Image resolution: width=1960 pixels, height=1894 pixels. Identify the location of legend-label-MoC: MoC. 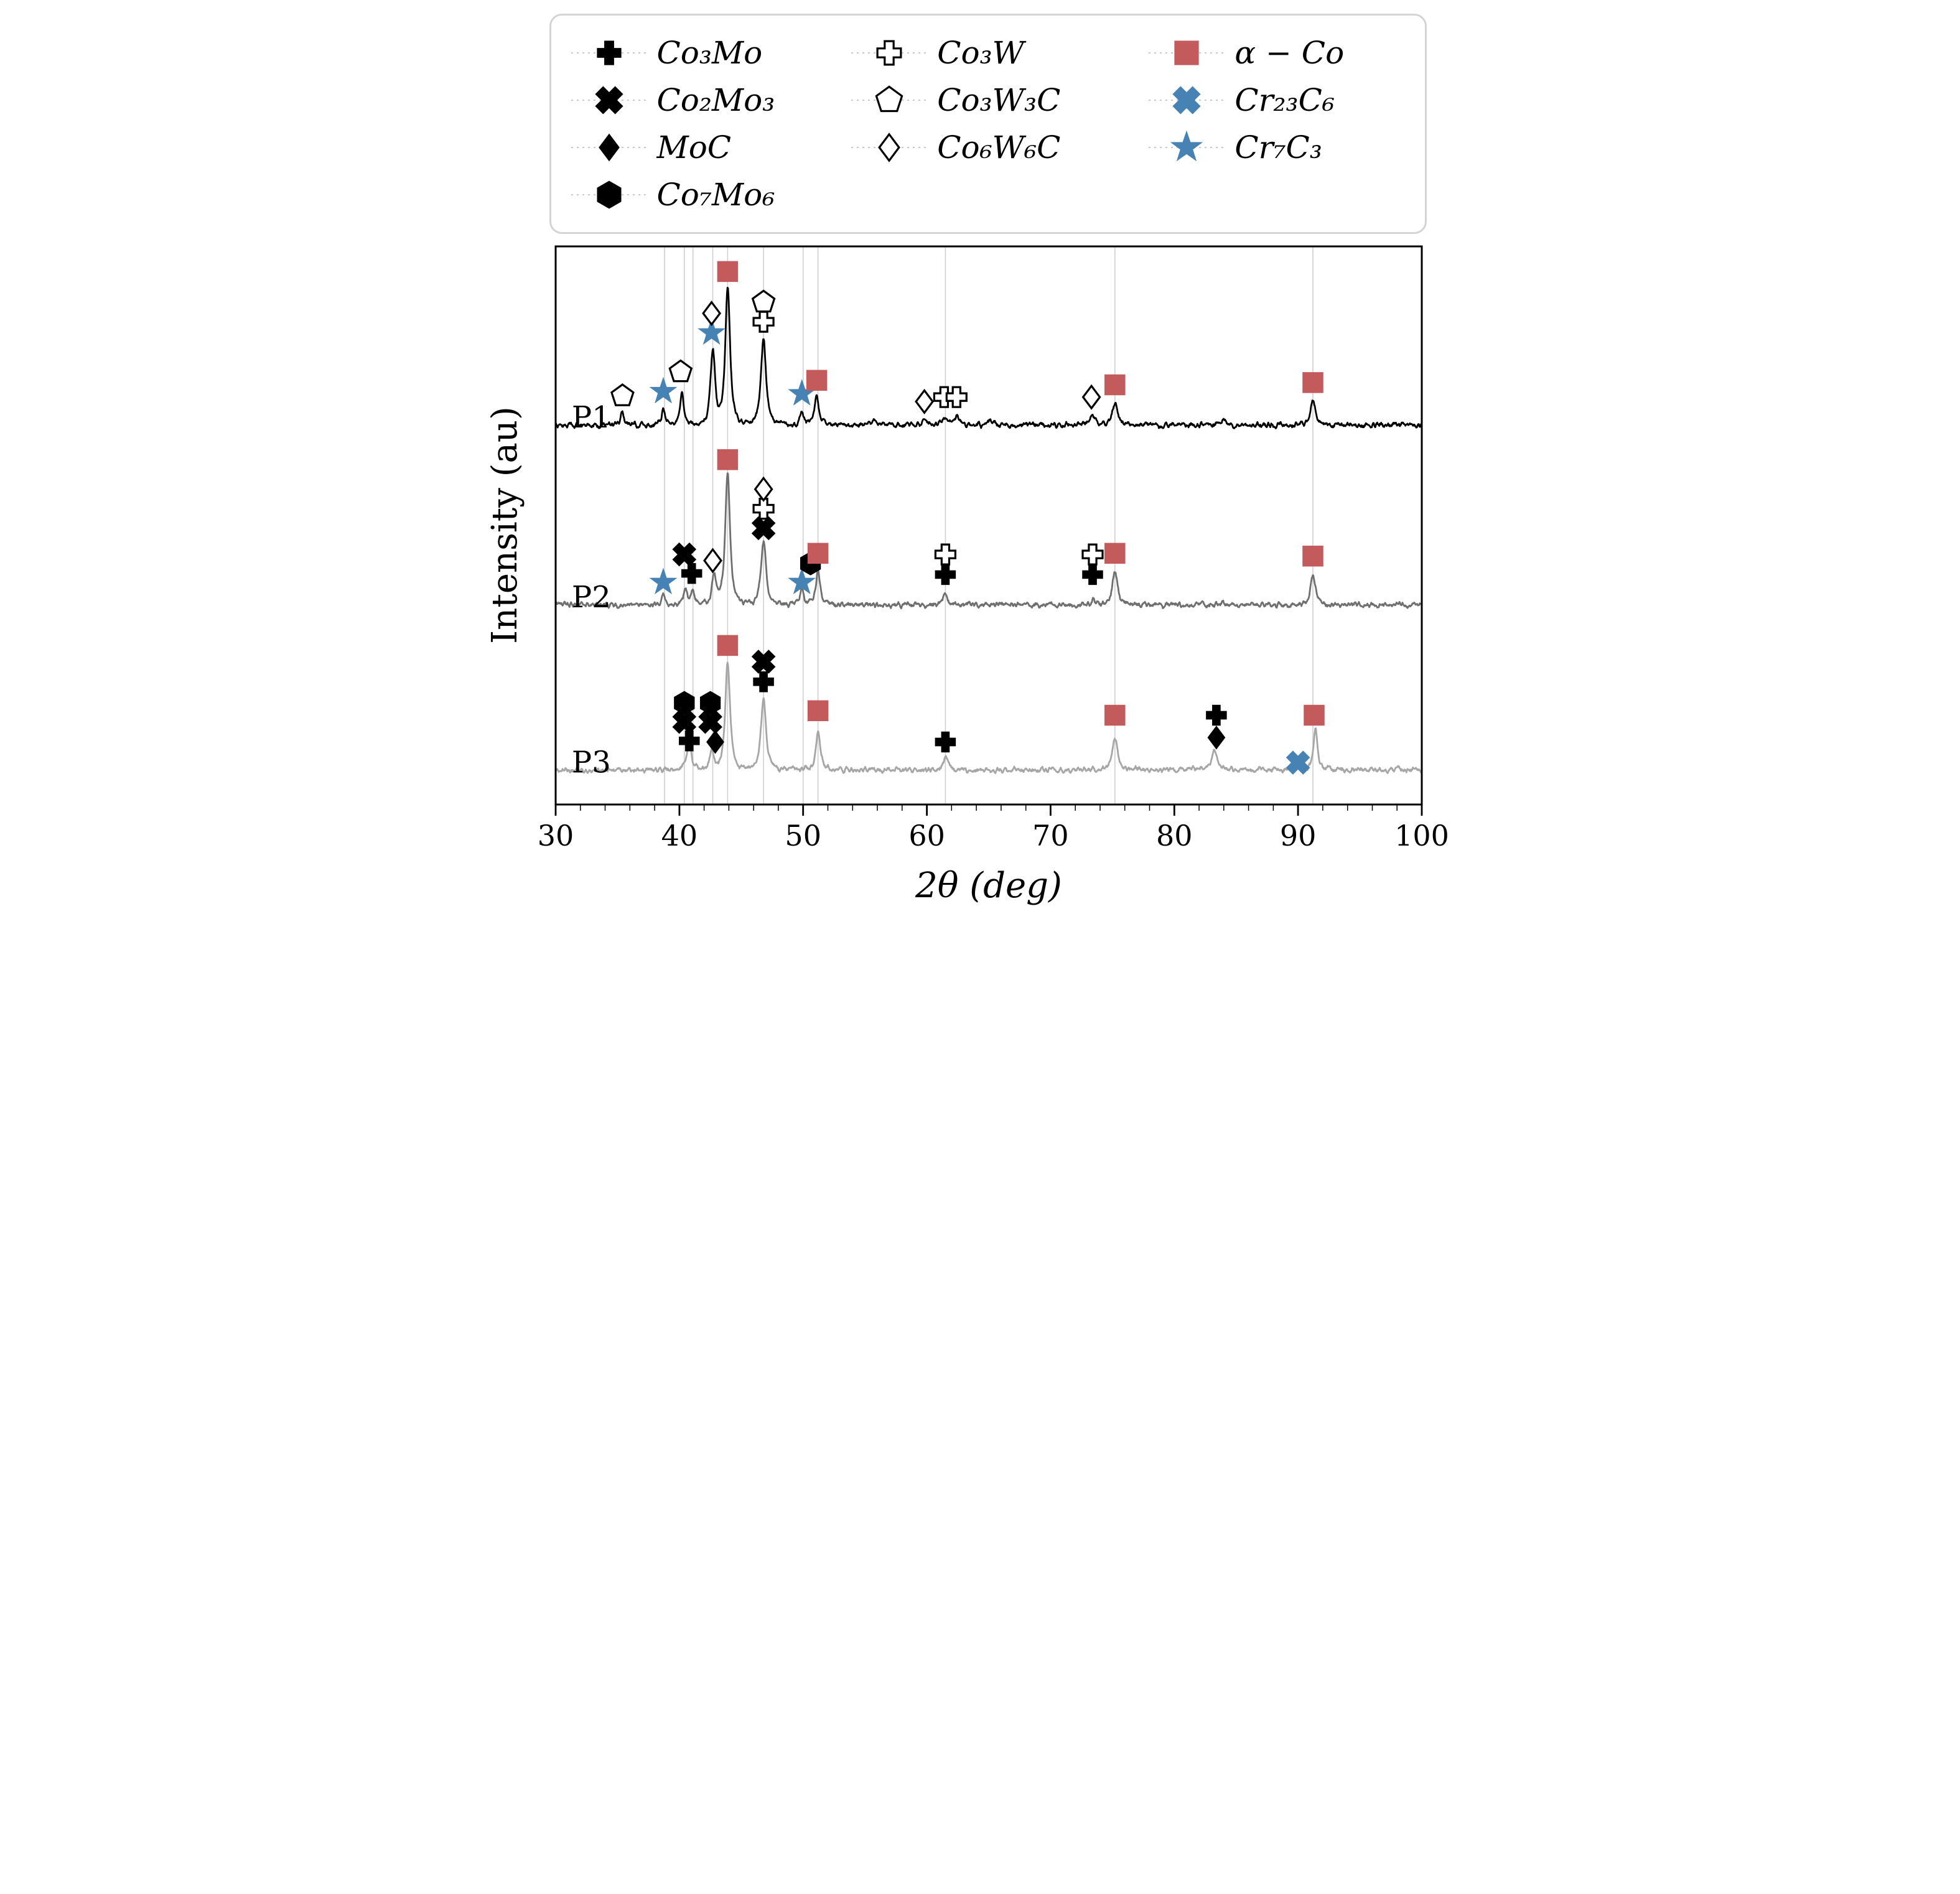
(694, 147).